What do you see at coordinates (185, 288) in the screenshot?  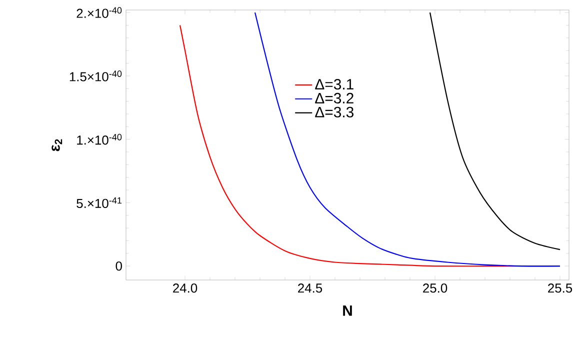 I see `x-tick-label: 24.0` at bounding box center [185, 288].